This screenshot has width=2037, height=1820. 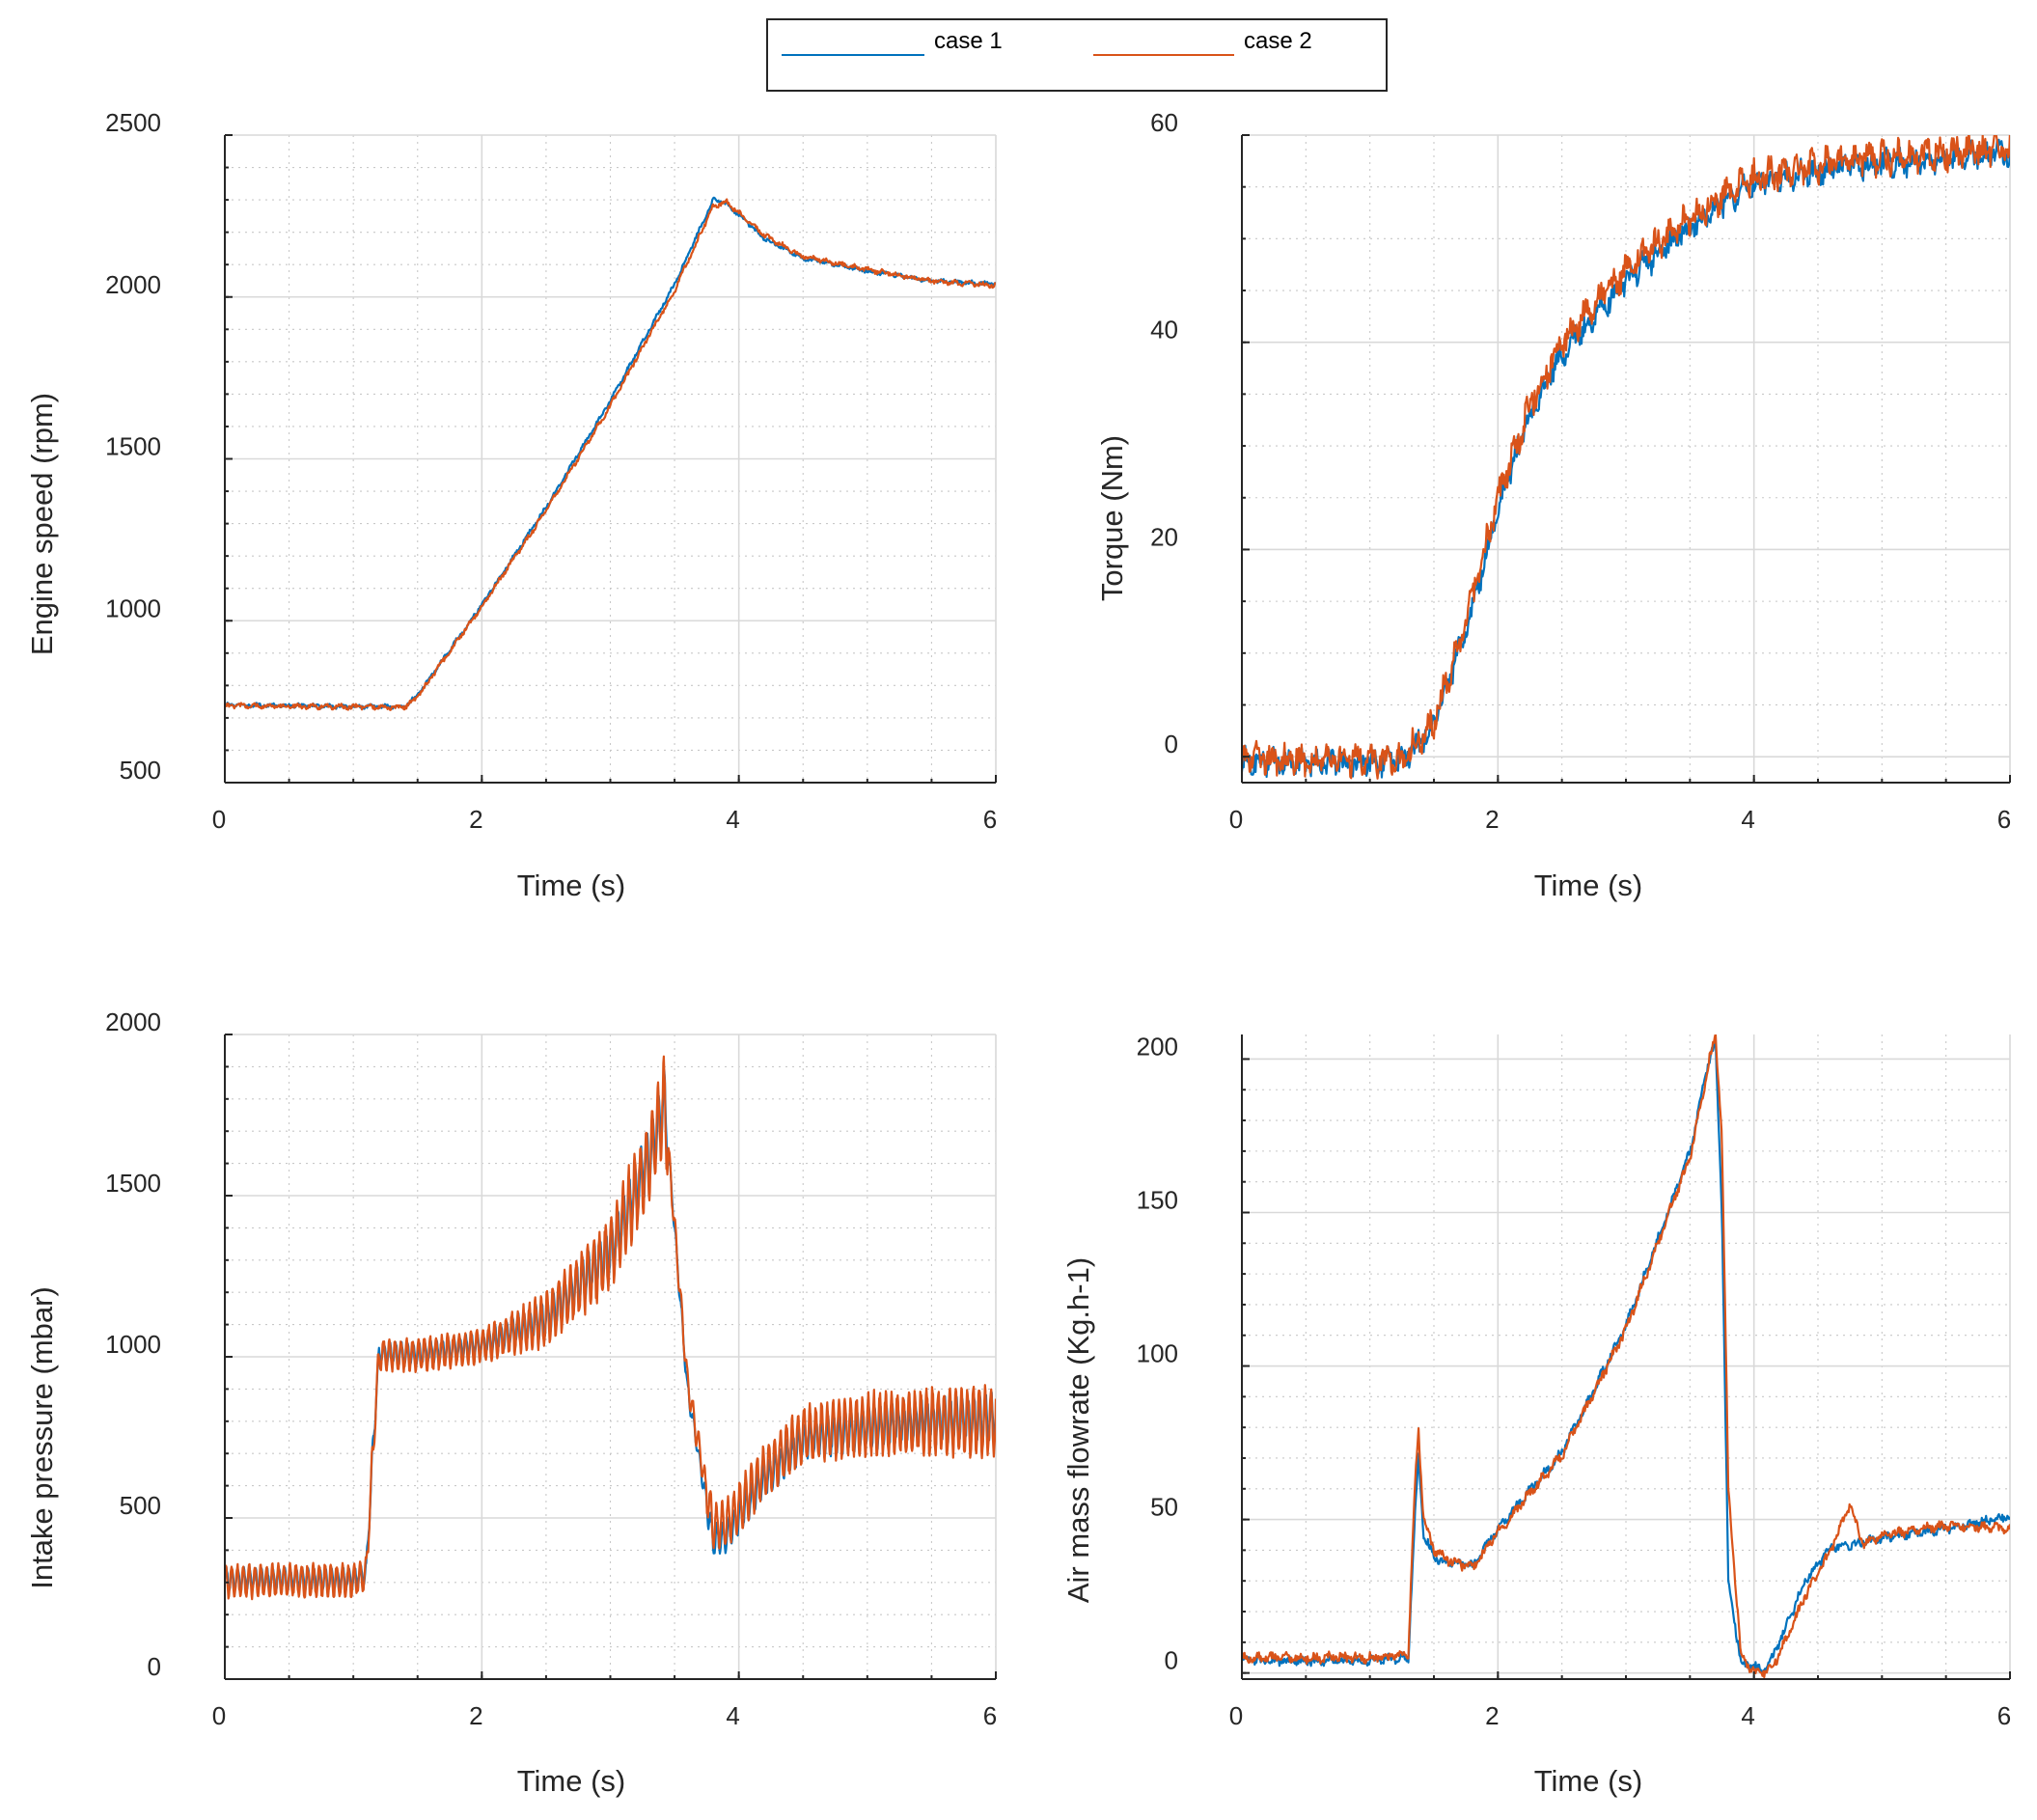 What do you see at coordinates (1171, 744) in the screenshot?
I see `torque-y-tick-label: 0` at bounding box center [1171, 744].